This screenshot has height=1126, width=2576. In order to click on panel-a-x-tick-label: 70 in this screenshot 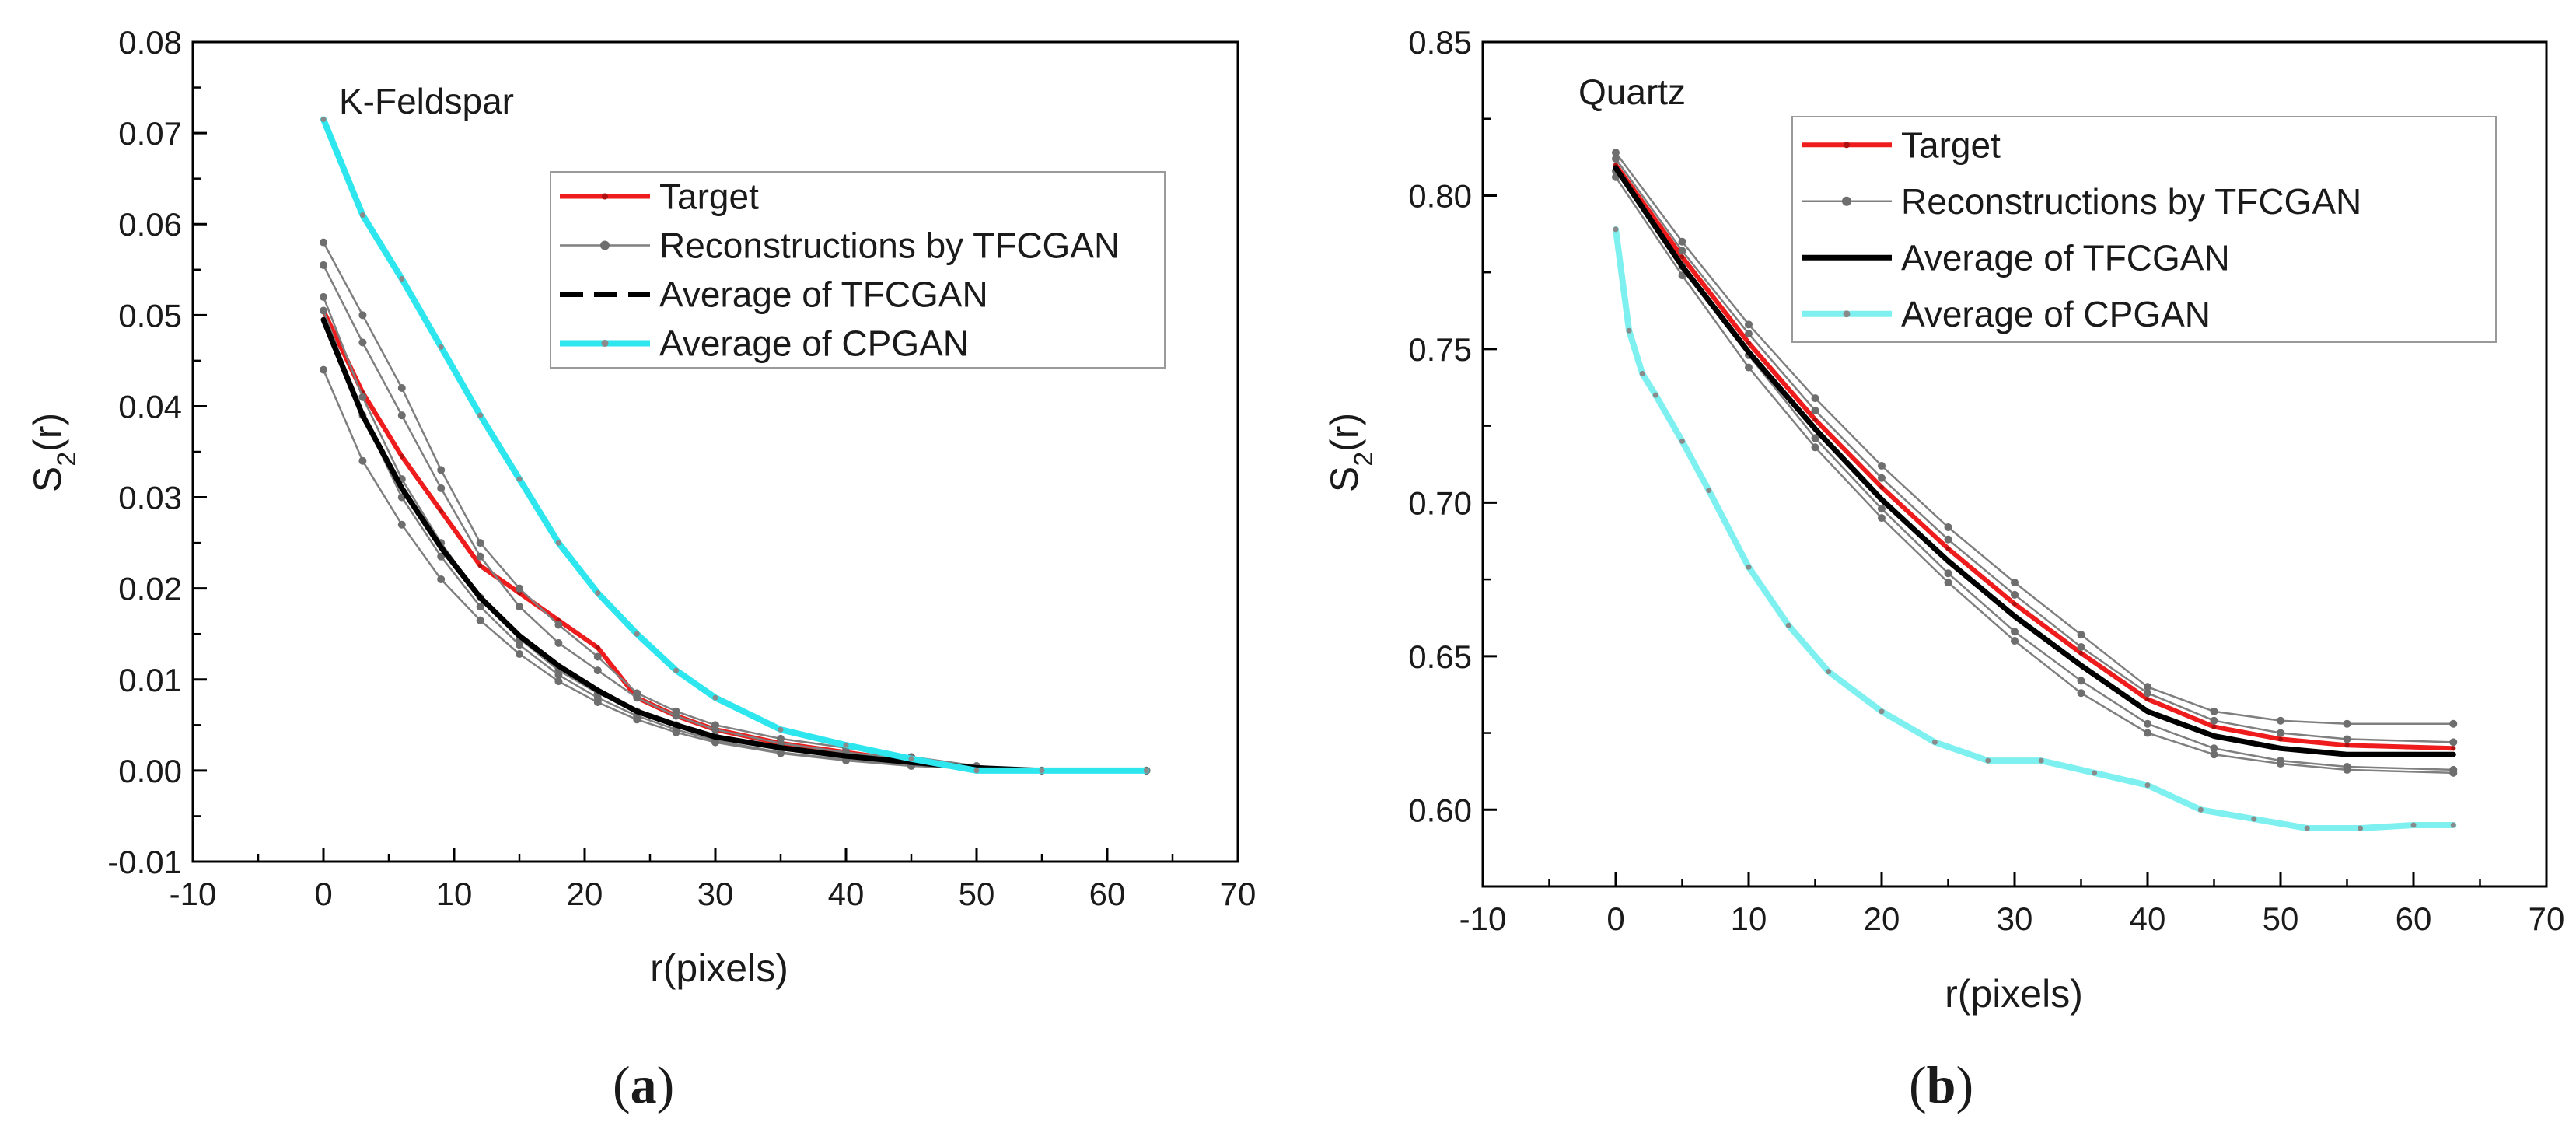, I will do `click(1238, 894)`.